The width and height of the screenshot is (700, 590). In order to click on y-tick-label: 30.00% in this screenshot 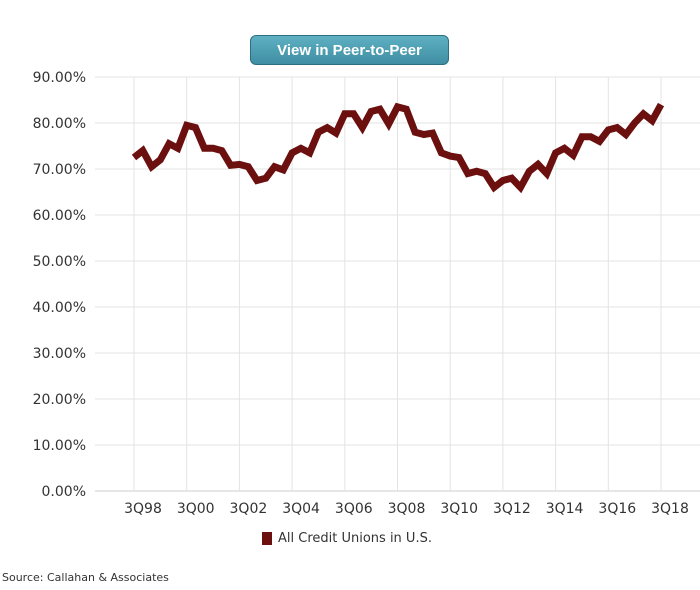, I will do `click(59, 354)`.